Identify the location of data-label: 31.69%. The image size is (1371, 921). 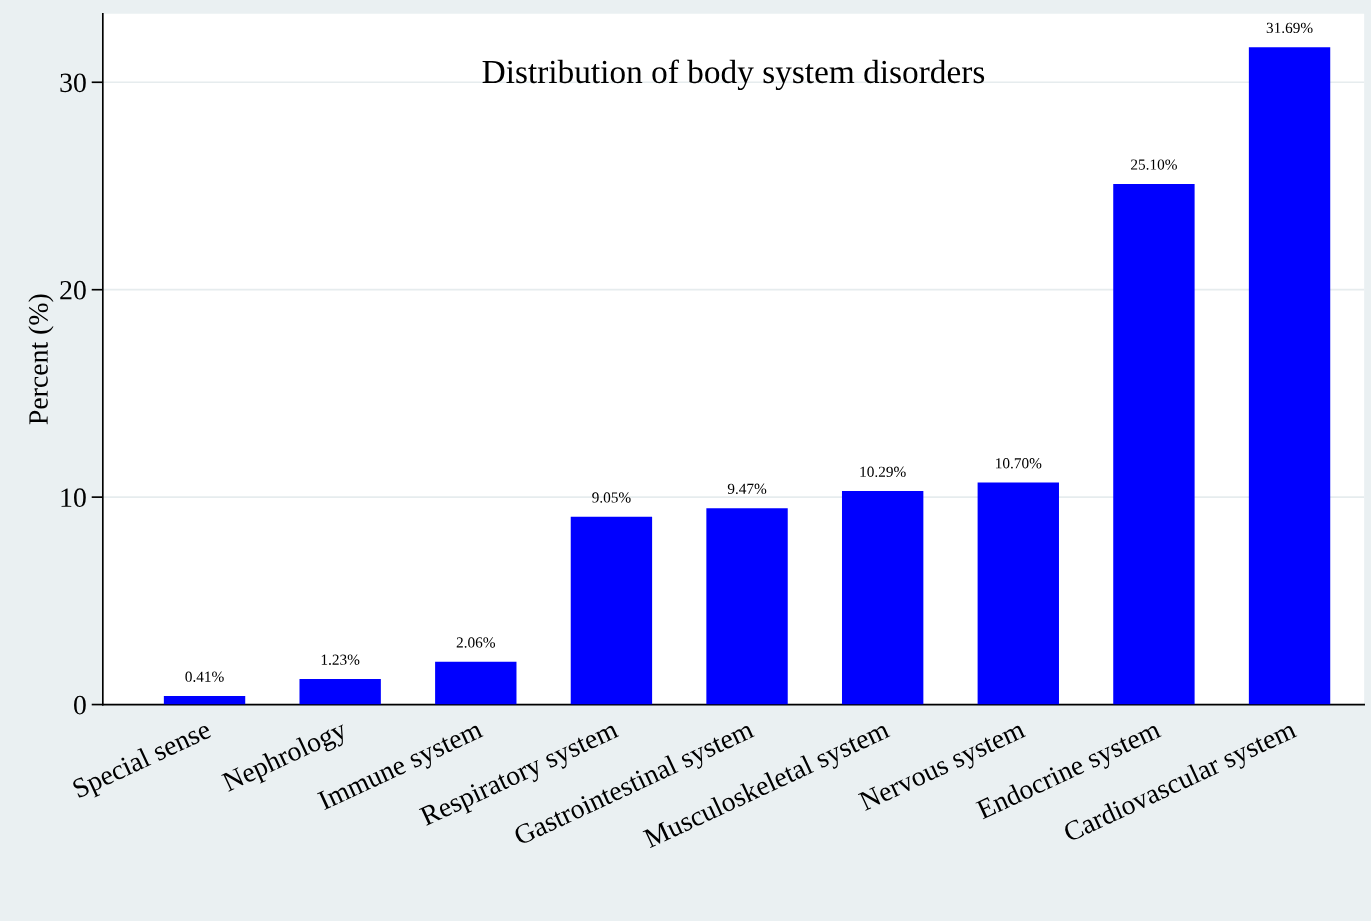
(1289, 28).